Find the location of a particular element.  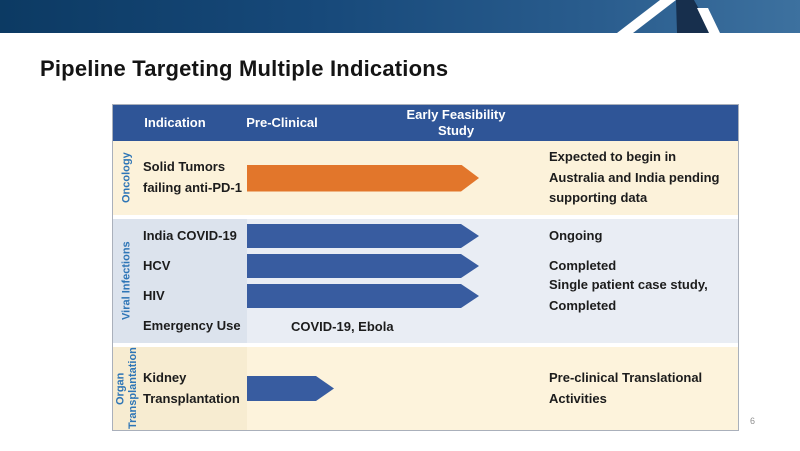

indication-label: Kidney Transplantation is located at coordinates (191, 387).